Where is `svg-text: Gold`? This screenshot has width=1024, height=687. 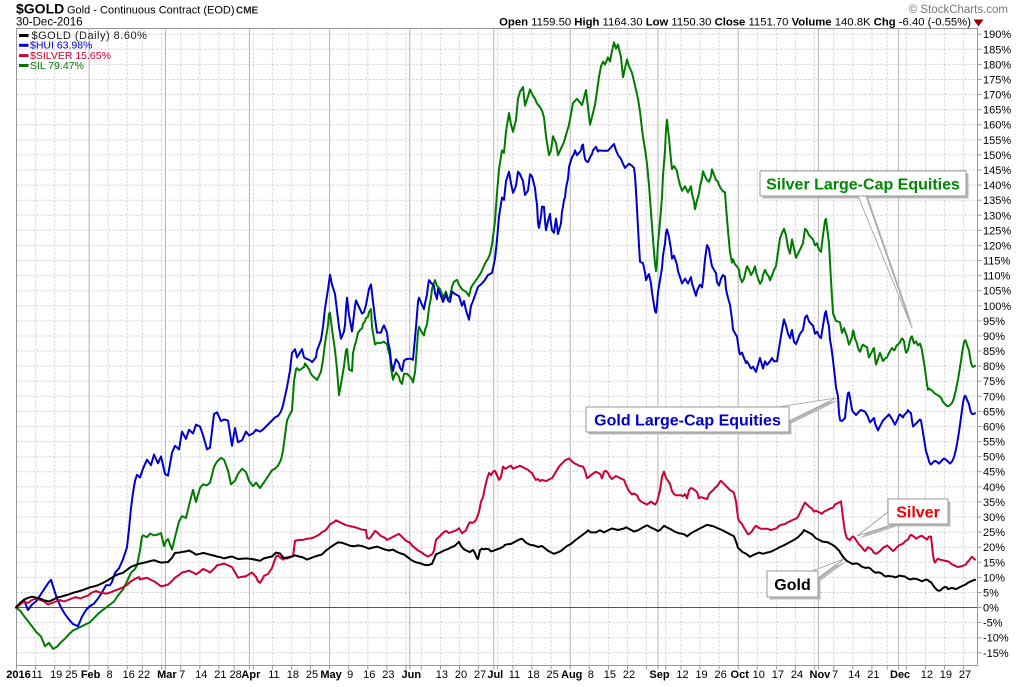
svg-text: Gold is located at coordinates (792, 585).